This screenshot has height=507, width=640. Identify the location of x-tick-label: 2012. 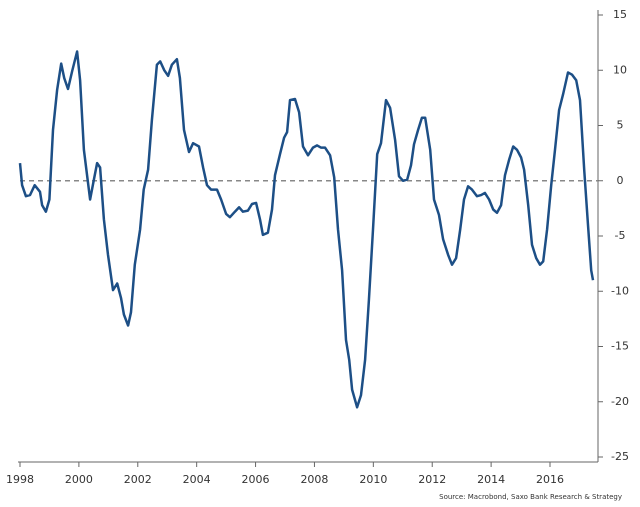
(432, 479).